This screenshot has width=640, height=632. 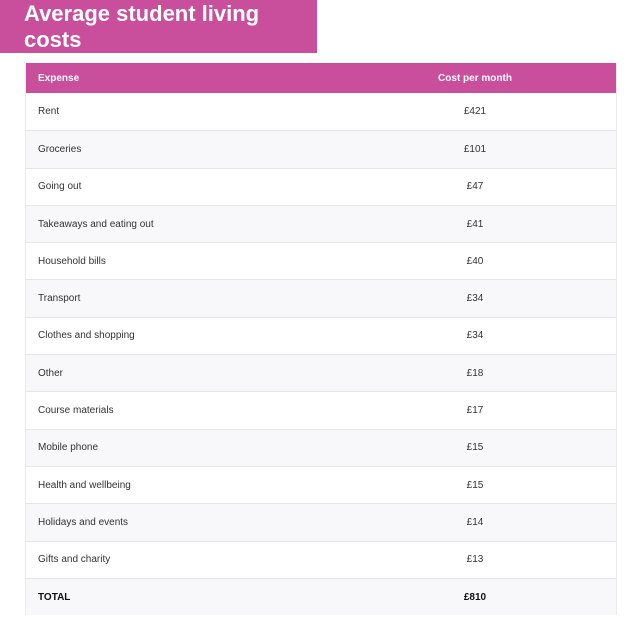 I want to click on table-row: Health and wellbeing £15, so click(x=321, y=484).